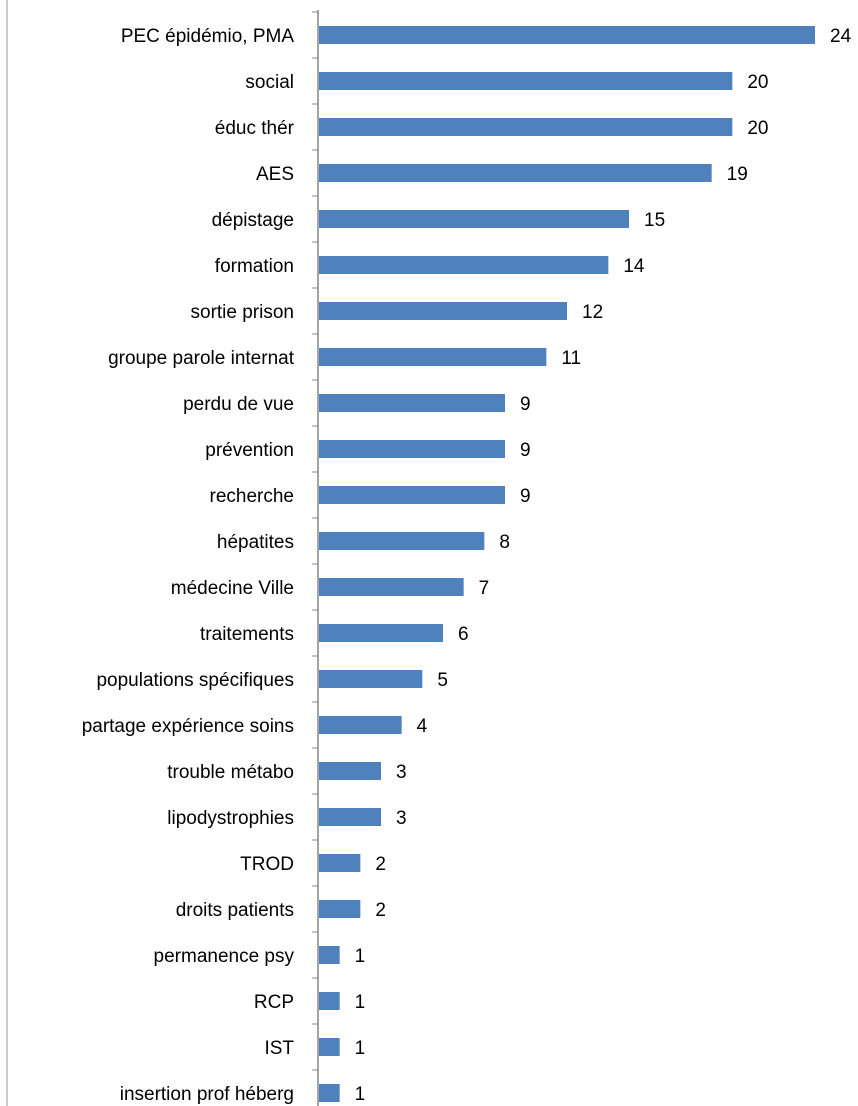 This screenshot has width=858, height=1106. Describe the element at coordinates (243, 312) in the screenshot. I see `category-label: sortie prison` at that location.